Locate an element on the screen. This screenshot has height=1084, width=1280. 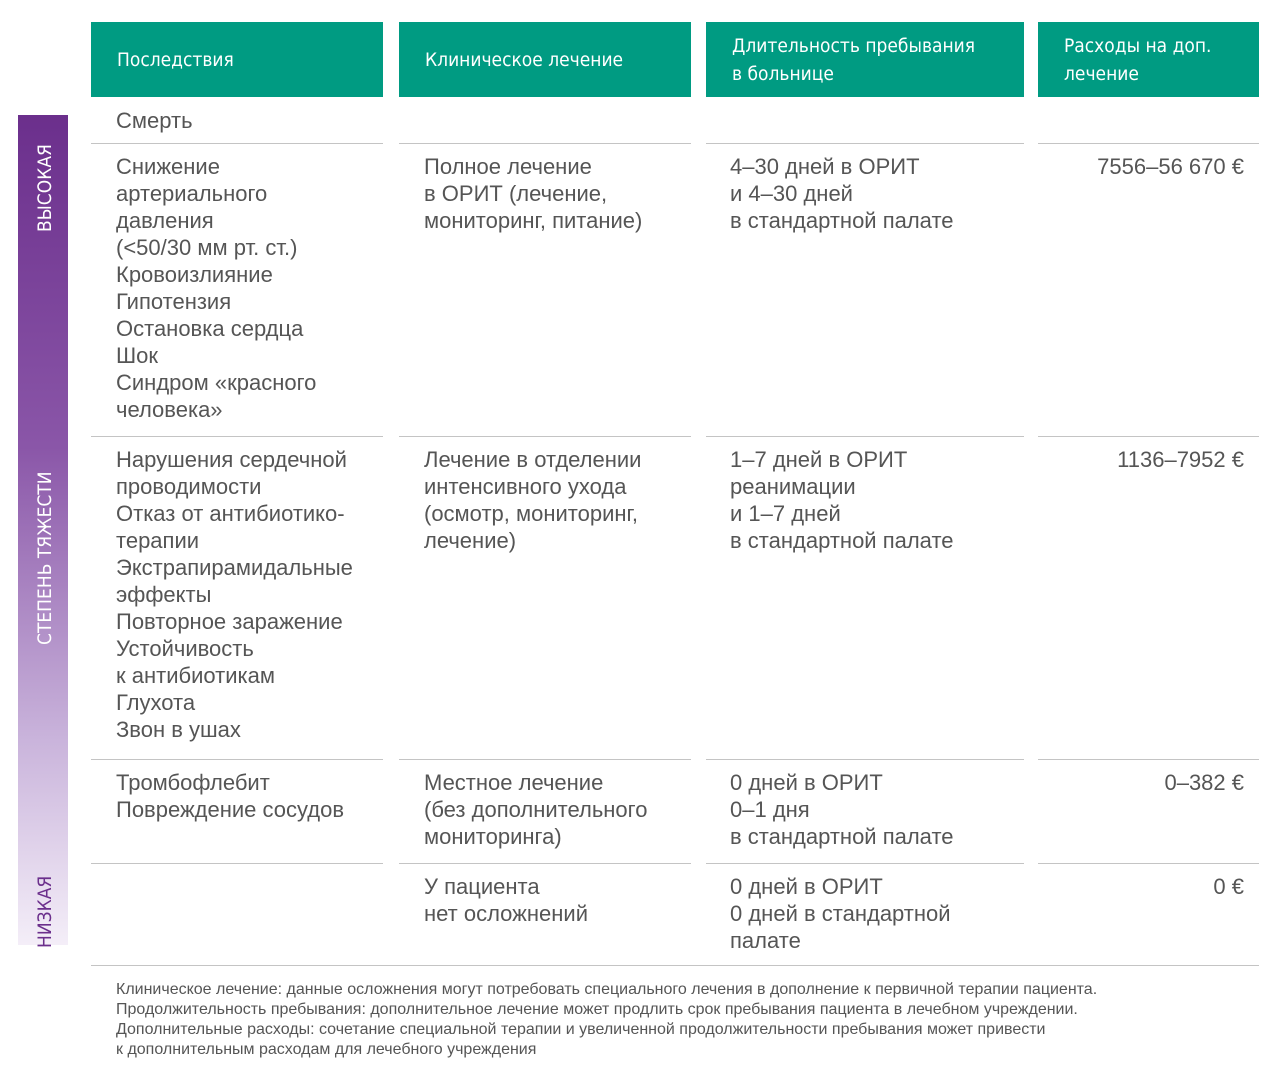
header-line: в больнице is located at coordinates (783, 73).